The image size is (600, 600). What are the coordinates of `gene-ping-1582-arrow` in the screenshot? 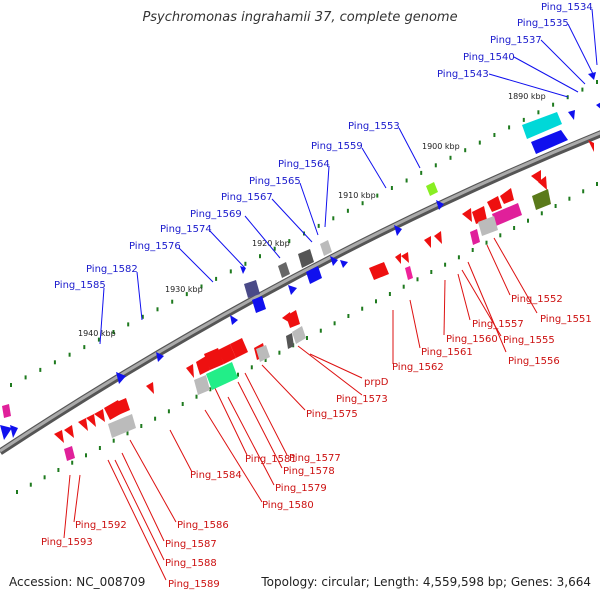 It's located at (160, 357).